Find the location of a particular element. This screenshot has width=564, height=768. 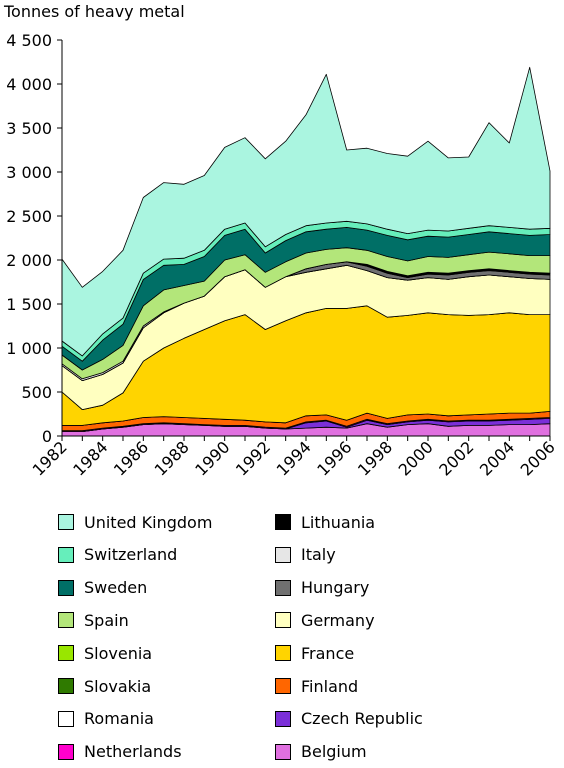

x-tick-label: 1990 is located at coordinates (212, 458).